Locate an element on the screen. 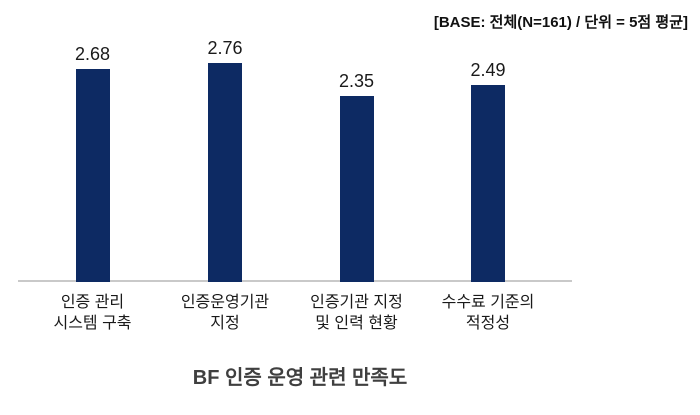  bar-column: 2.49 is located at coordinates (488, 171).